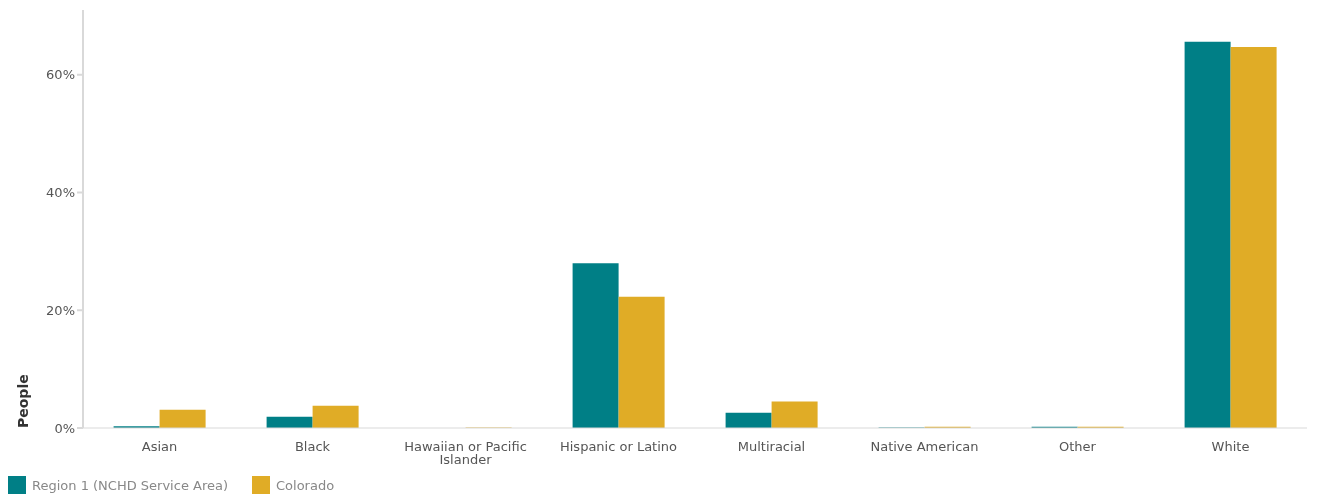 This screenshot has height=502, width=1327. What do you see at coordinates (305, 485) in the screenshot?
I see `legend-label: Colorado` at bounding box center [305, 485].